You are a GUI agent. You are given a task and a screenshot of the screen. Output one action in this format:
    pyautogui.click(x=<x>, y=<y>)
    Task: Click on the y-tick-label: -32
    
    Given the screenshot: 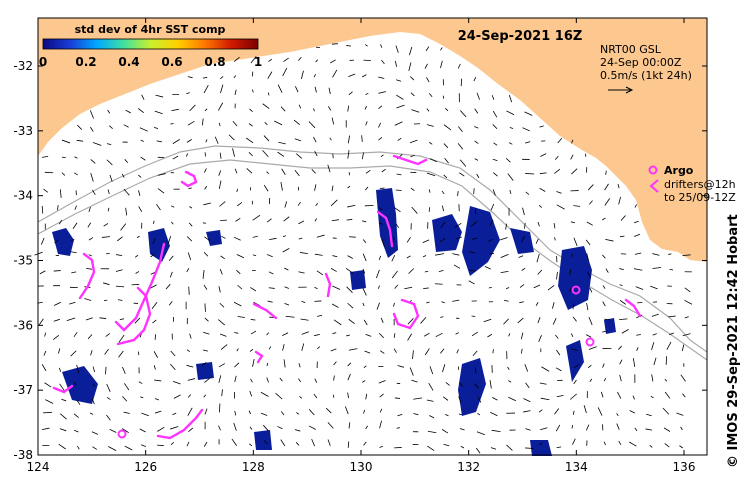 What is the action you would take?
    pyautogui.click(x=23, y=66)
    